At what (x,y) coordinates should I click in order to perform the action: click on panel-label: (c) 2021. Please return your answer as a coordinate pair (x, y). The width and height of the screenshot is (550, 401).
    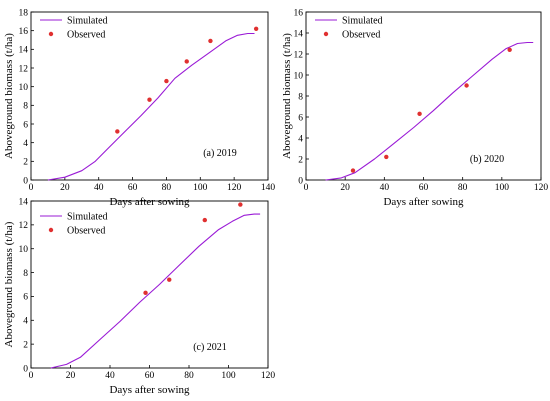
    Looking at the image, I should click on (210, 347).